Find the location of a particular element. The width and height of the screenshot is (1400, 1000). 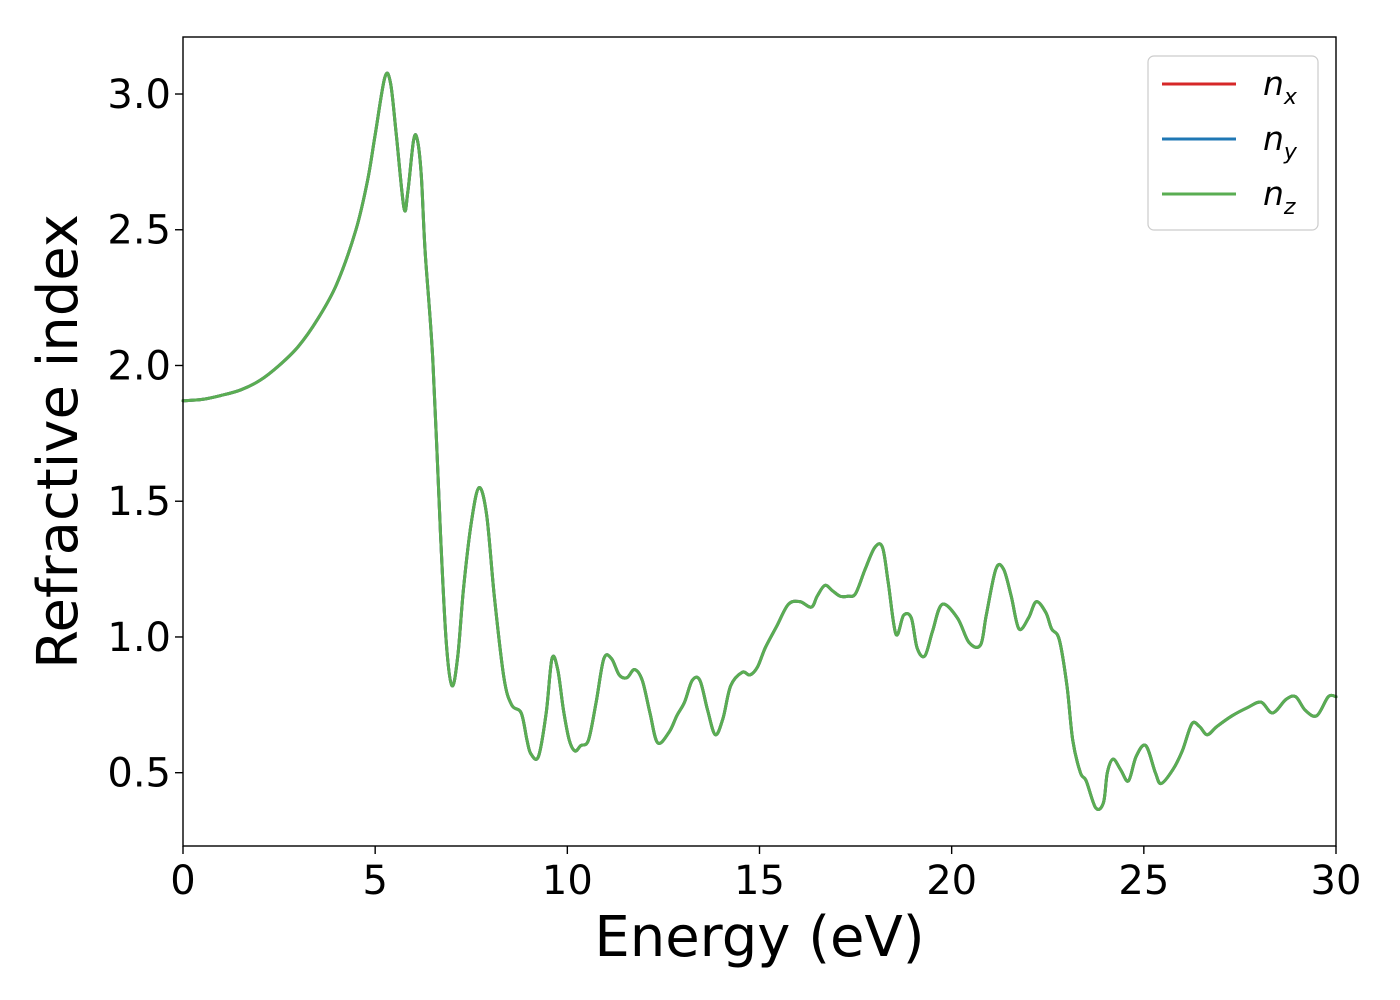

y-axis-title: Refractive index is located at coordinates (58, 441).